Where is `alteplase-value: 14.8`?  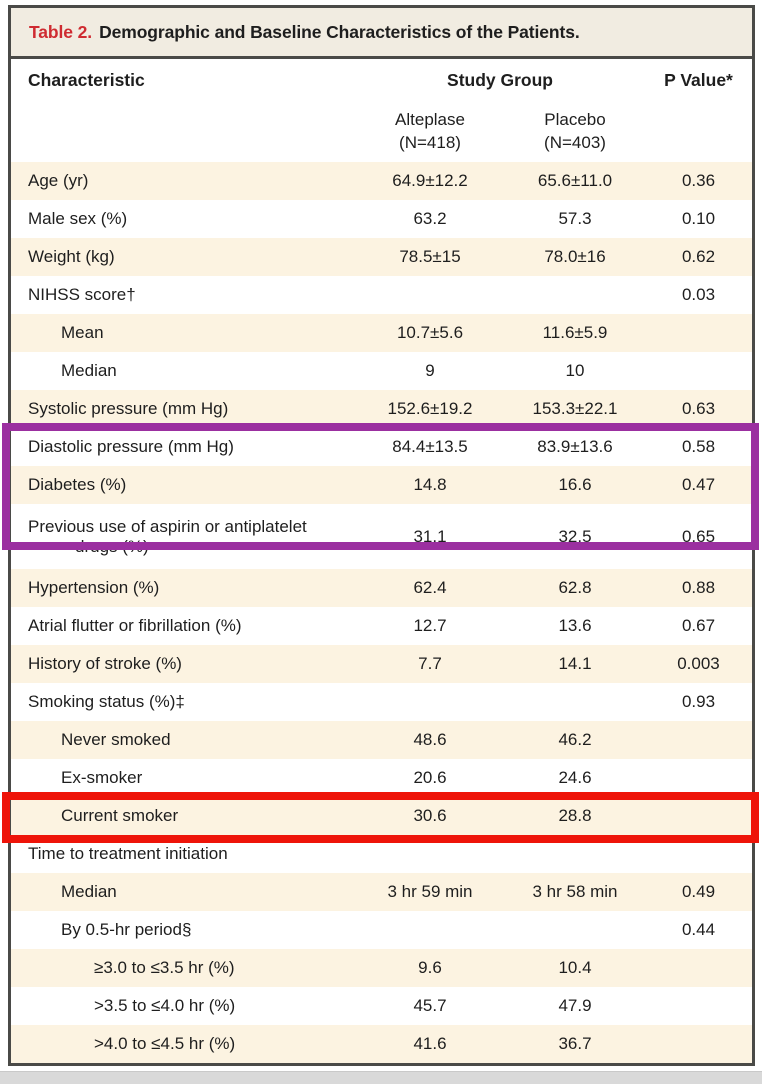
alteplase-value: 14.8 is located at coordinates (430, 484).